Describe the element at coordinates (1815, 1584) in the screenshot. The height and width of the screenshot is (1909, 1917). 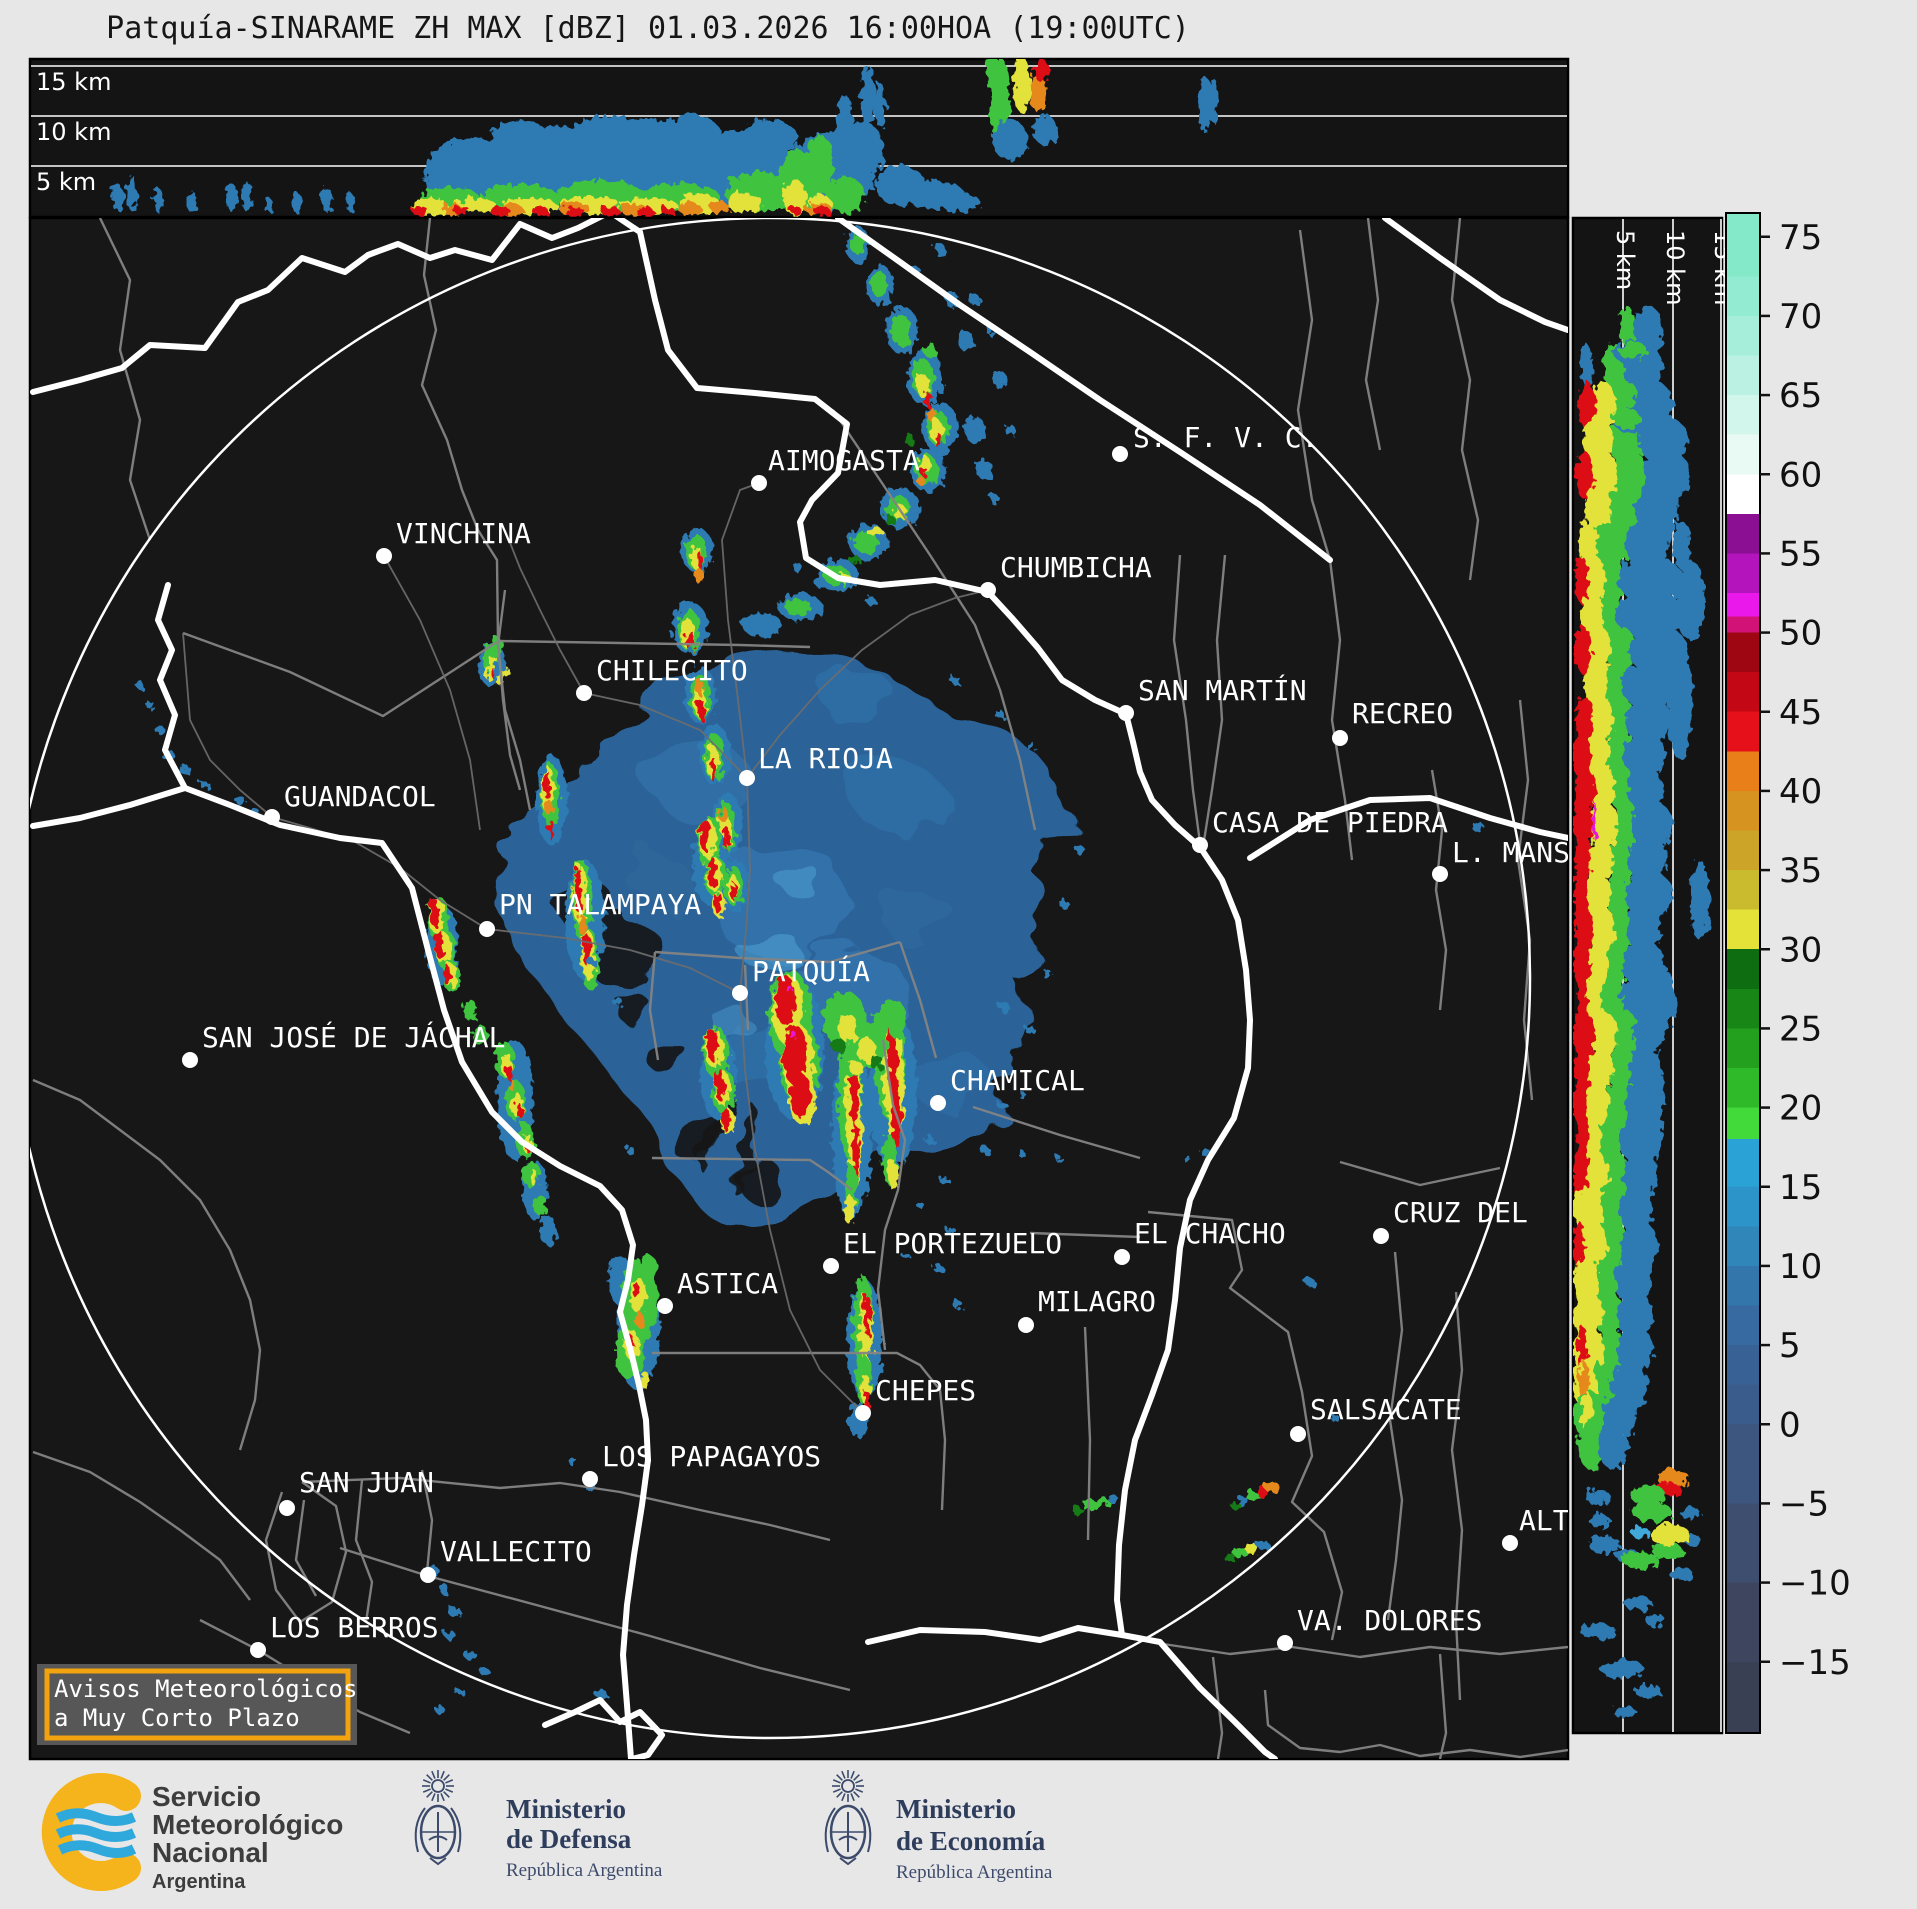
I see `colorbar-tick-label: −10` at that location.